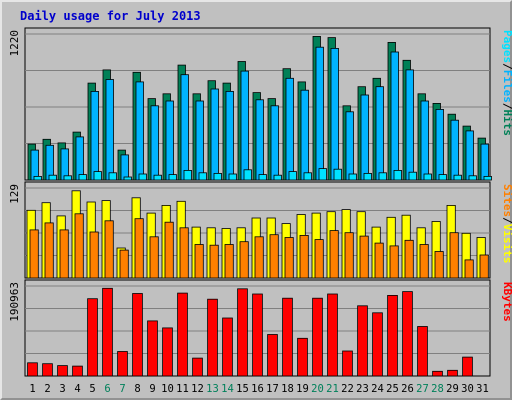 The width and height of the screenshot is (512, 400). Describe the element at coordinates (110, 16) in the screenshot. I see `chart-title: Daily usage for July 2013` at that location.